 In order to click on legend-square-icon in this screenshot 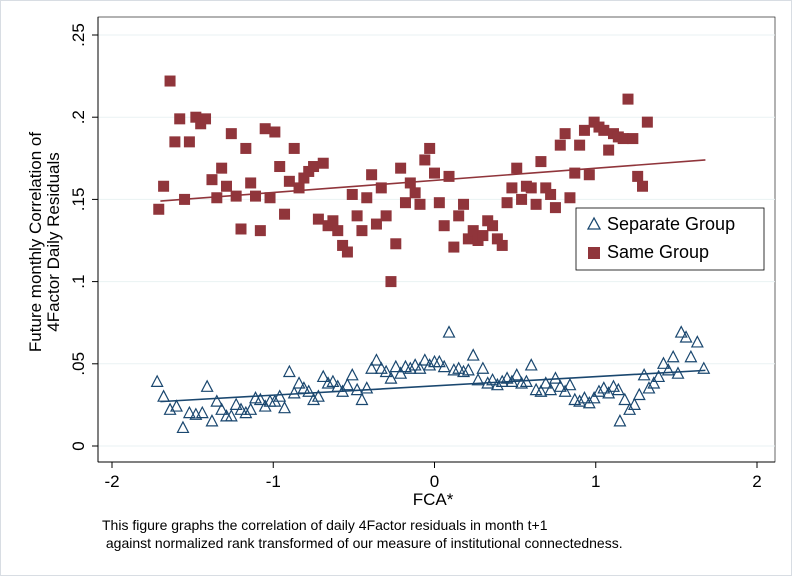, I will do `click(594, 253)`.